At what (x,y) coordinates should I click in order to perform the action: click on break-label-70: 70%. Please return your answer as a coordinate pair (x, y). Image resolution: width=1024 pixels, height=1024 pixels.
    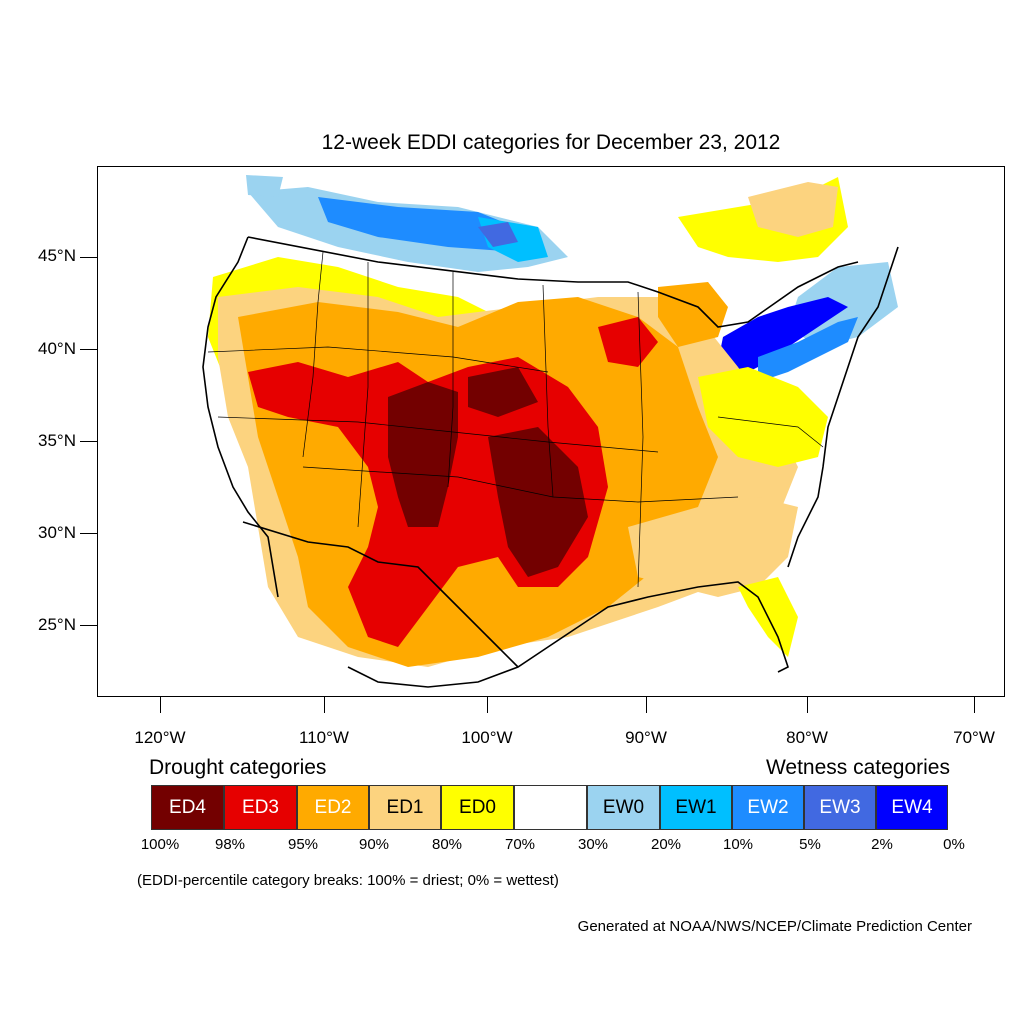
    Looking at the image, I should click on (520, 844).